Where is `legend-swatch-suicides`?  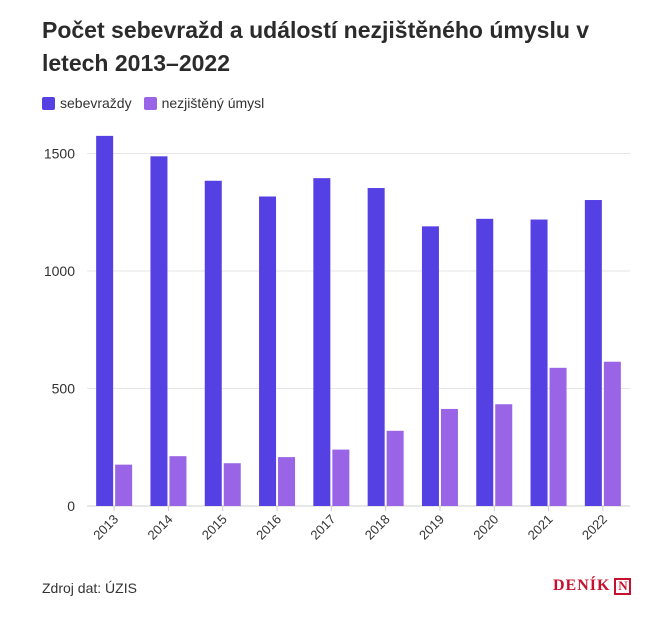 legend-swatch-suicides is located at coordinates (48, 103).